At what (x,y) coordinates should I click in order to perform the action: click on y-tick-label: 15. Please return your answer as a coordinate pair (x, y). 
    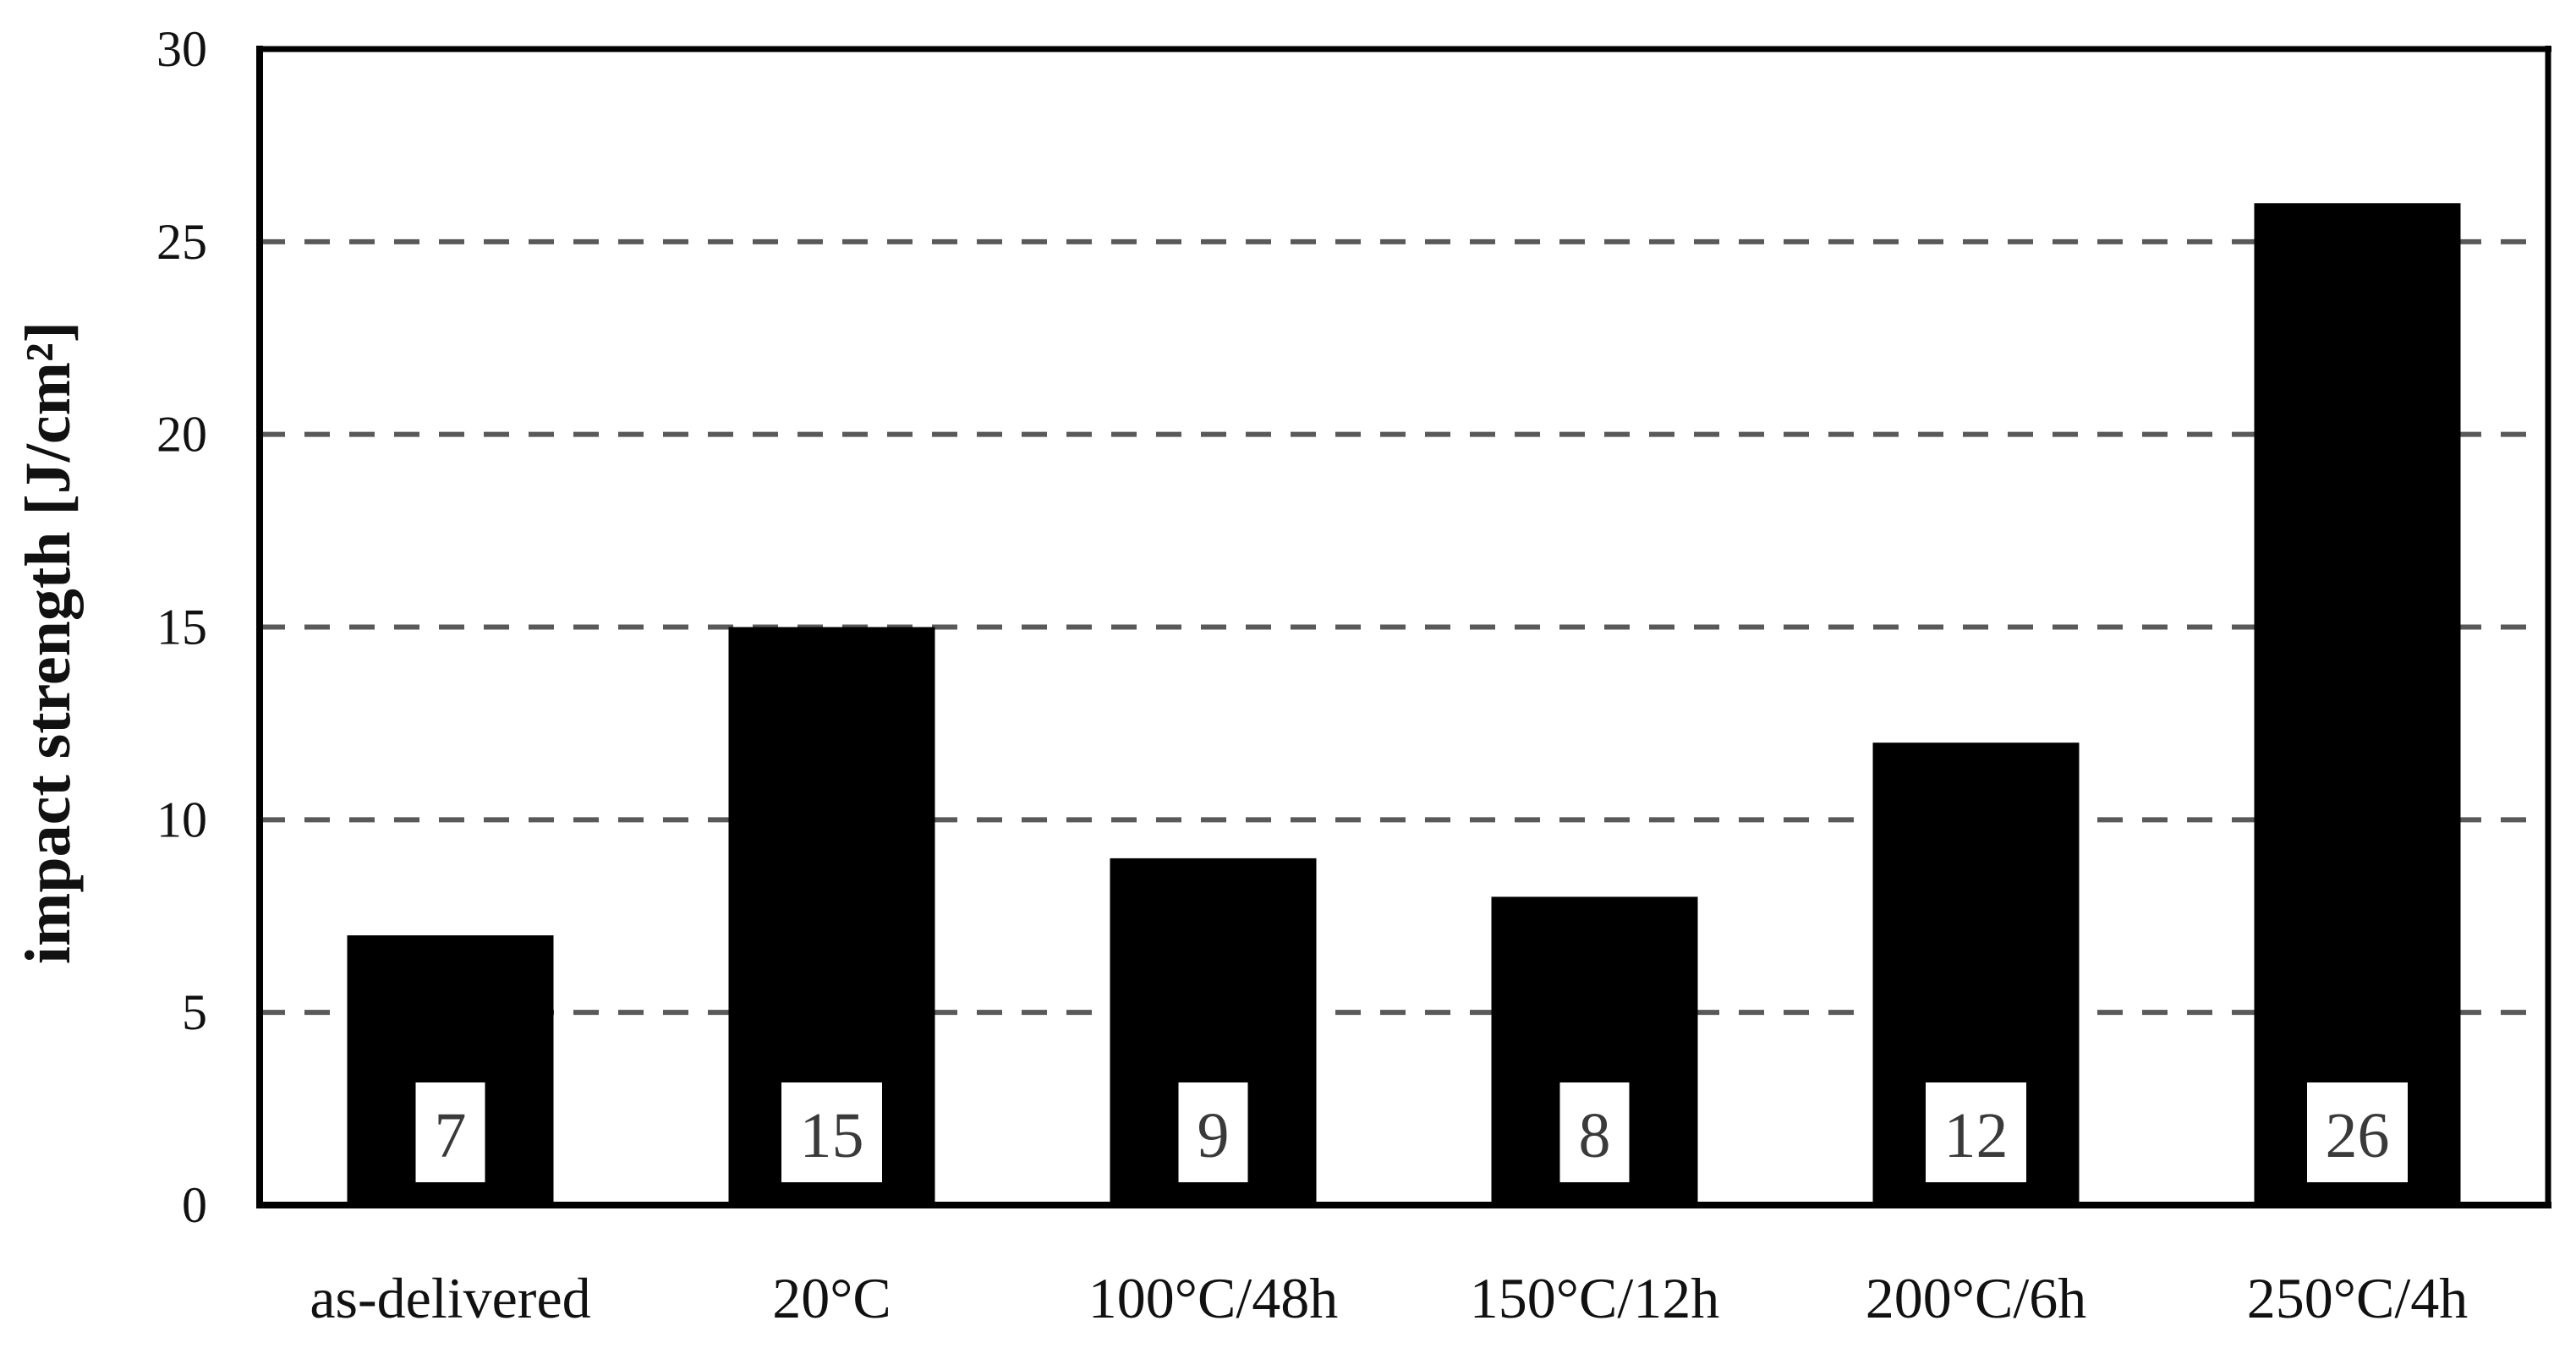
    Looking at the image, I should click on (181, 628).